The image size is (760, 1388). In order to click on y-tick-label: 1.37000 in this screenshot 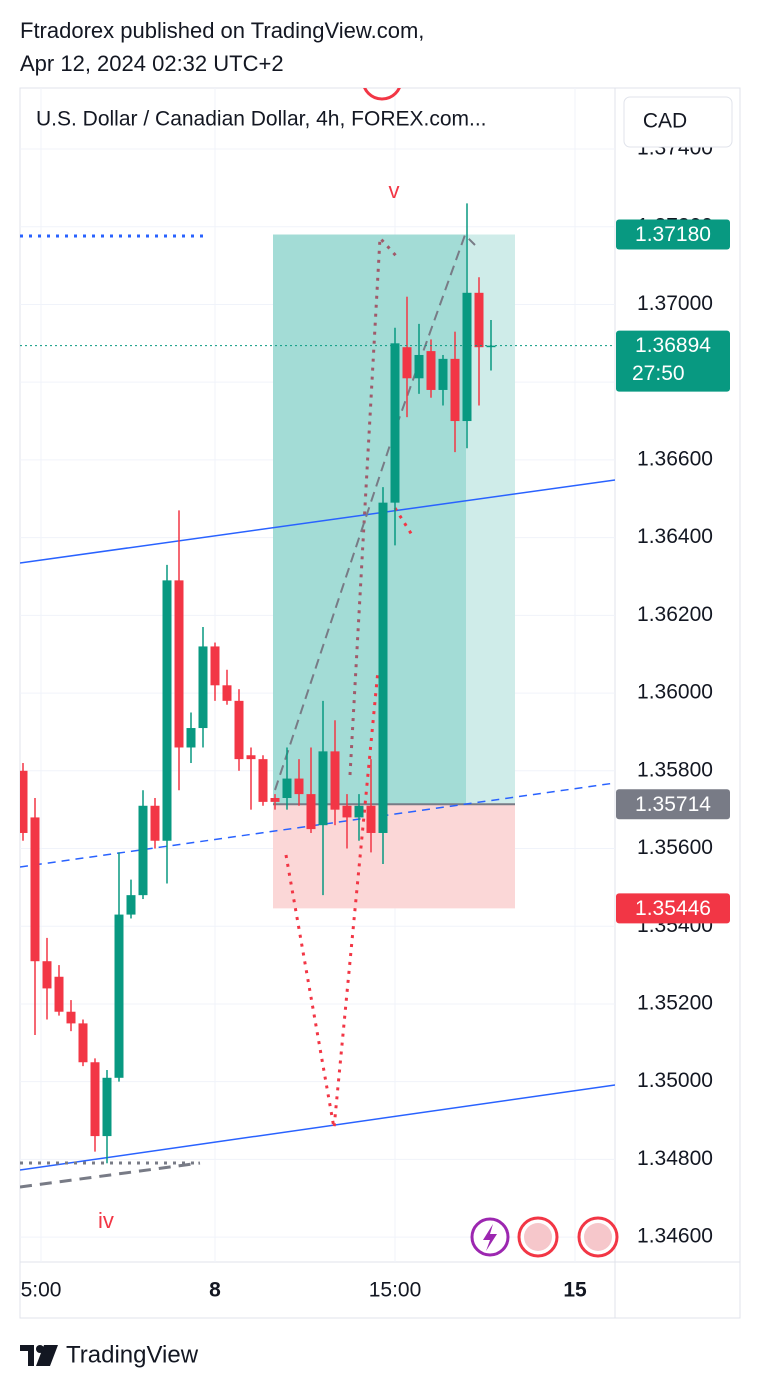, I will do `click(675, 303)`.